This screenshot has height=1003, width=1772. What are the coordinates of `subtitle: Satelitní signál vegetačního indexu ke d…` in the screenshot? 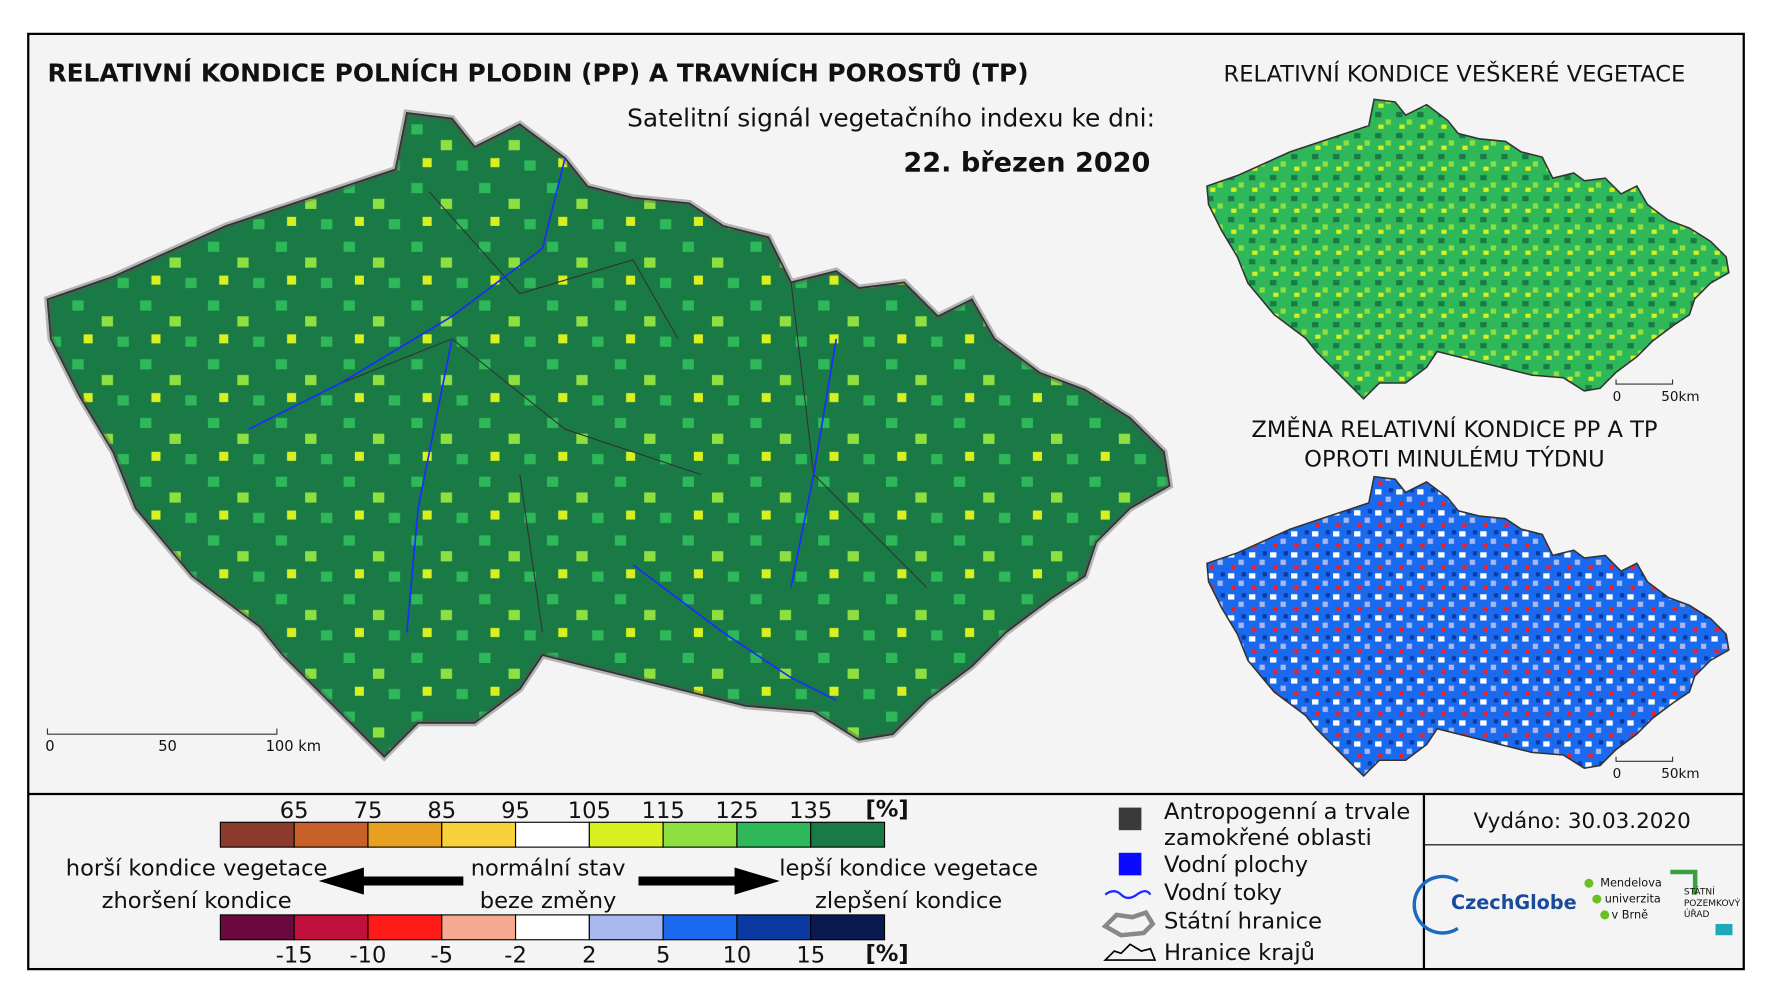 It's located at (891, 118).